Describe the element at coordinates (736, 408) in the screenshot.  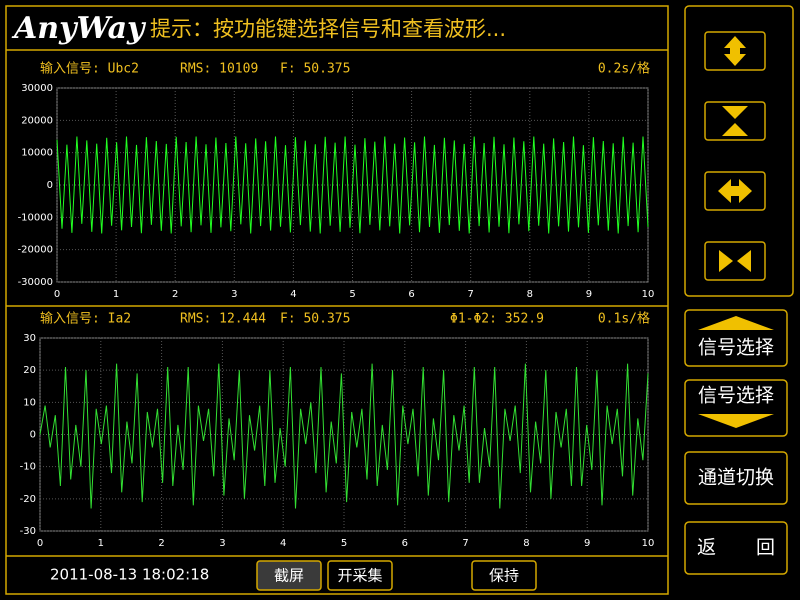
I see `signal-down-button` at that location.